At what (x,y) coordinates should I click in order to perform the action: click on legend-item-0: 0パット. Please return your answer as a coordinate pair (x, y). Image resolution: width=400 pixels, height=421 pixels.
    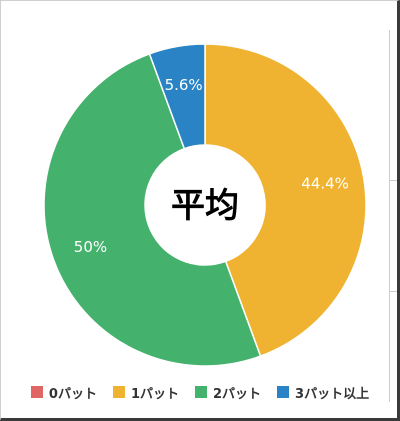
    Looking at the image, I should click on (63, 392).